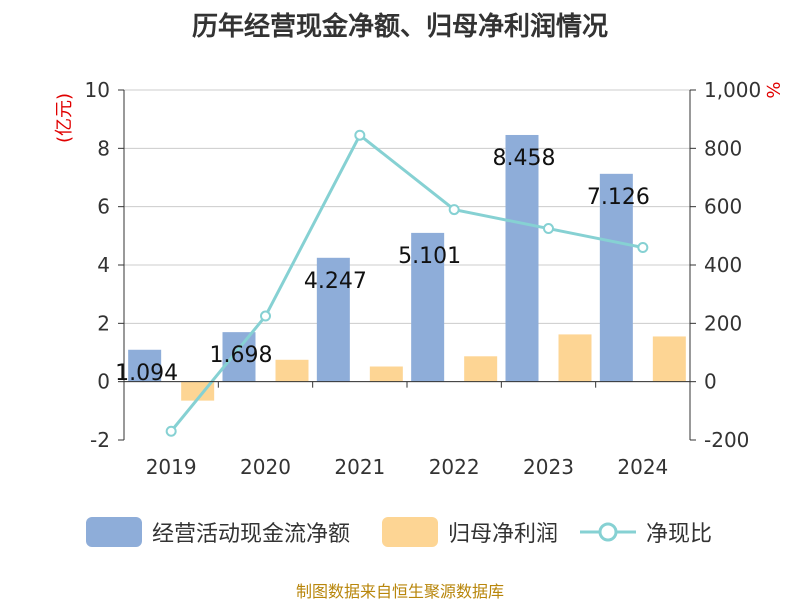  What do you see at coordinates (171, 467) in the screenshot?
I see `x-tick-label: 2019` at bounding box center [171, 467].